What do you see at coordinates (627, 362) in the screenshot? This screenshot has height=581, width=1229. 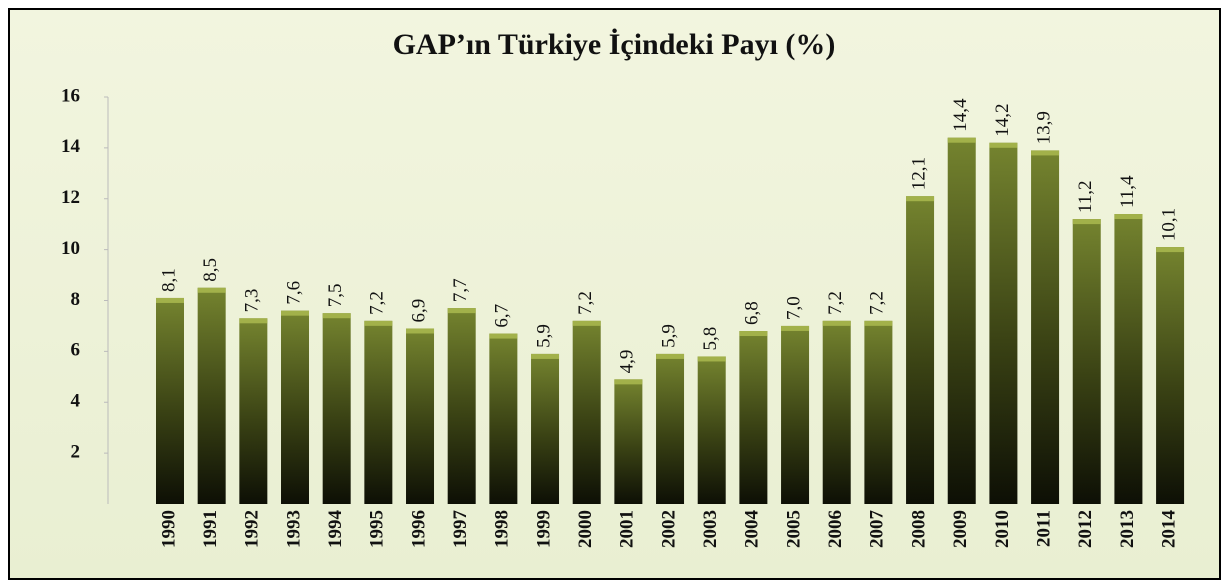 I see `data-label: 4,9` at bounding box center [627, 362].